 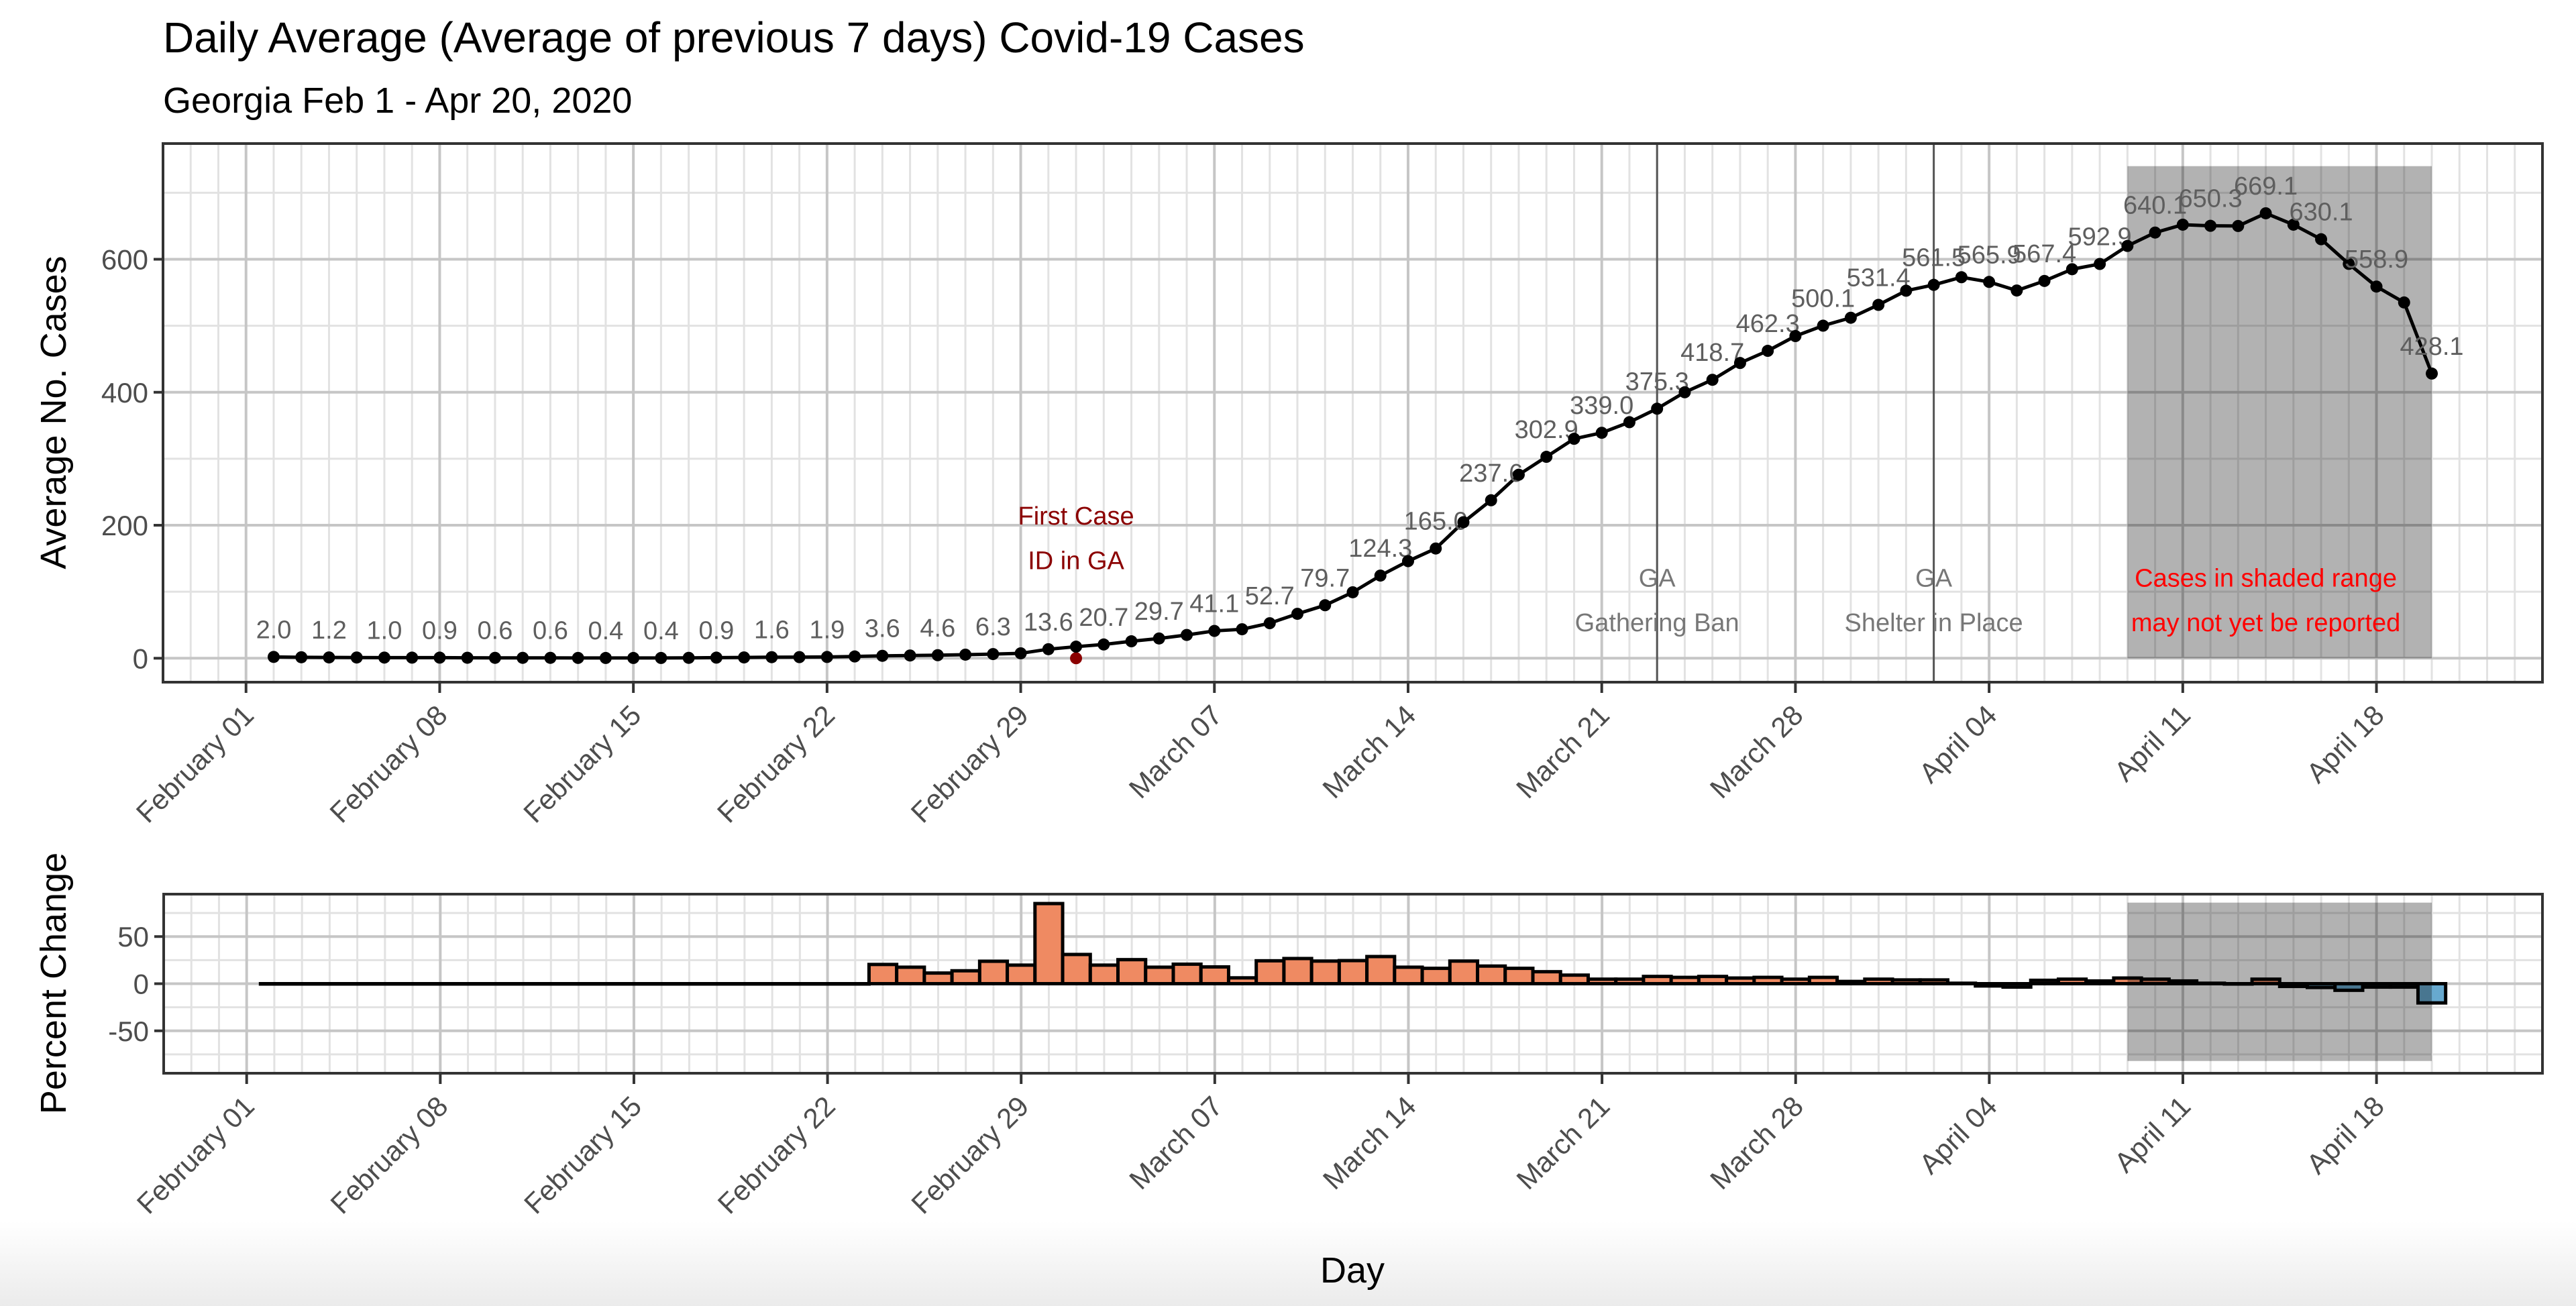 I want to click on x-tick-label: February 15, so click(x=582, y=763).